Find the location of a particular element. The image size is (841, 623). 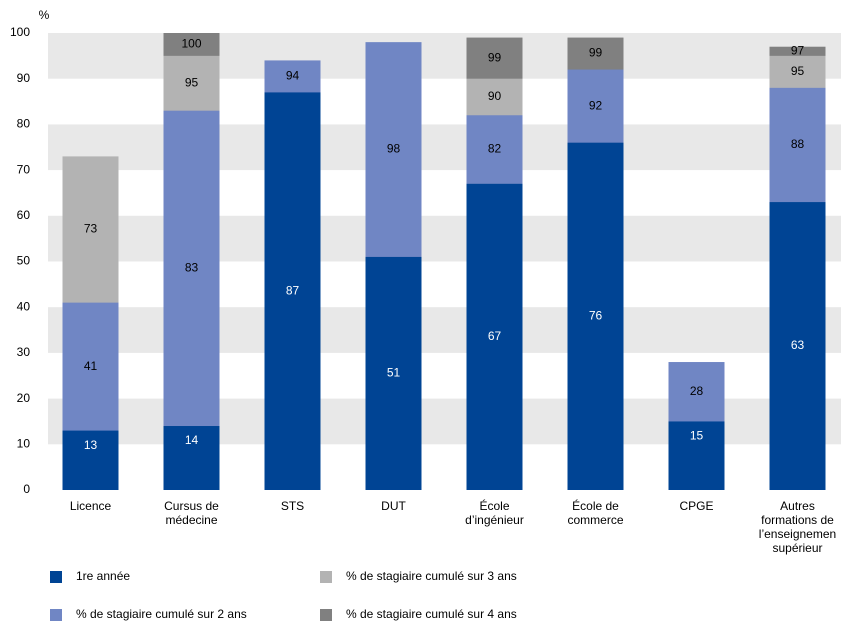

y-tick-label: 60 is located at coordinates (24, 215).